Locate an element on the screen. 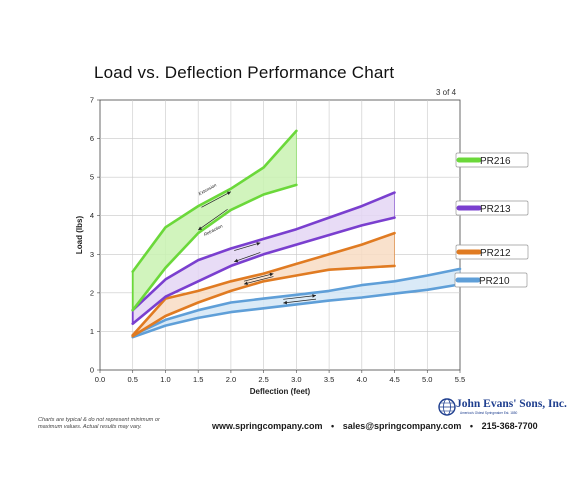 The height and width of the screenshot is (484, 580). x-tick-label: 3.5 is located at coordinates (329, 379).